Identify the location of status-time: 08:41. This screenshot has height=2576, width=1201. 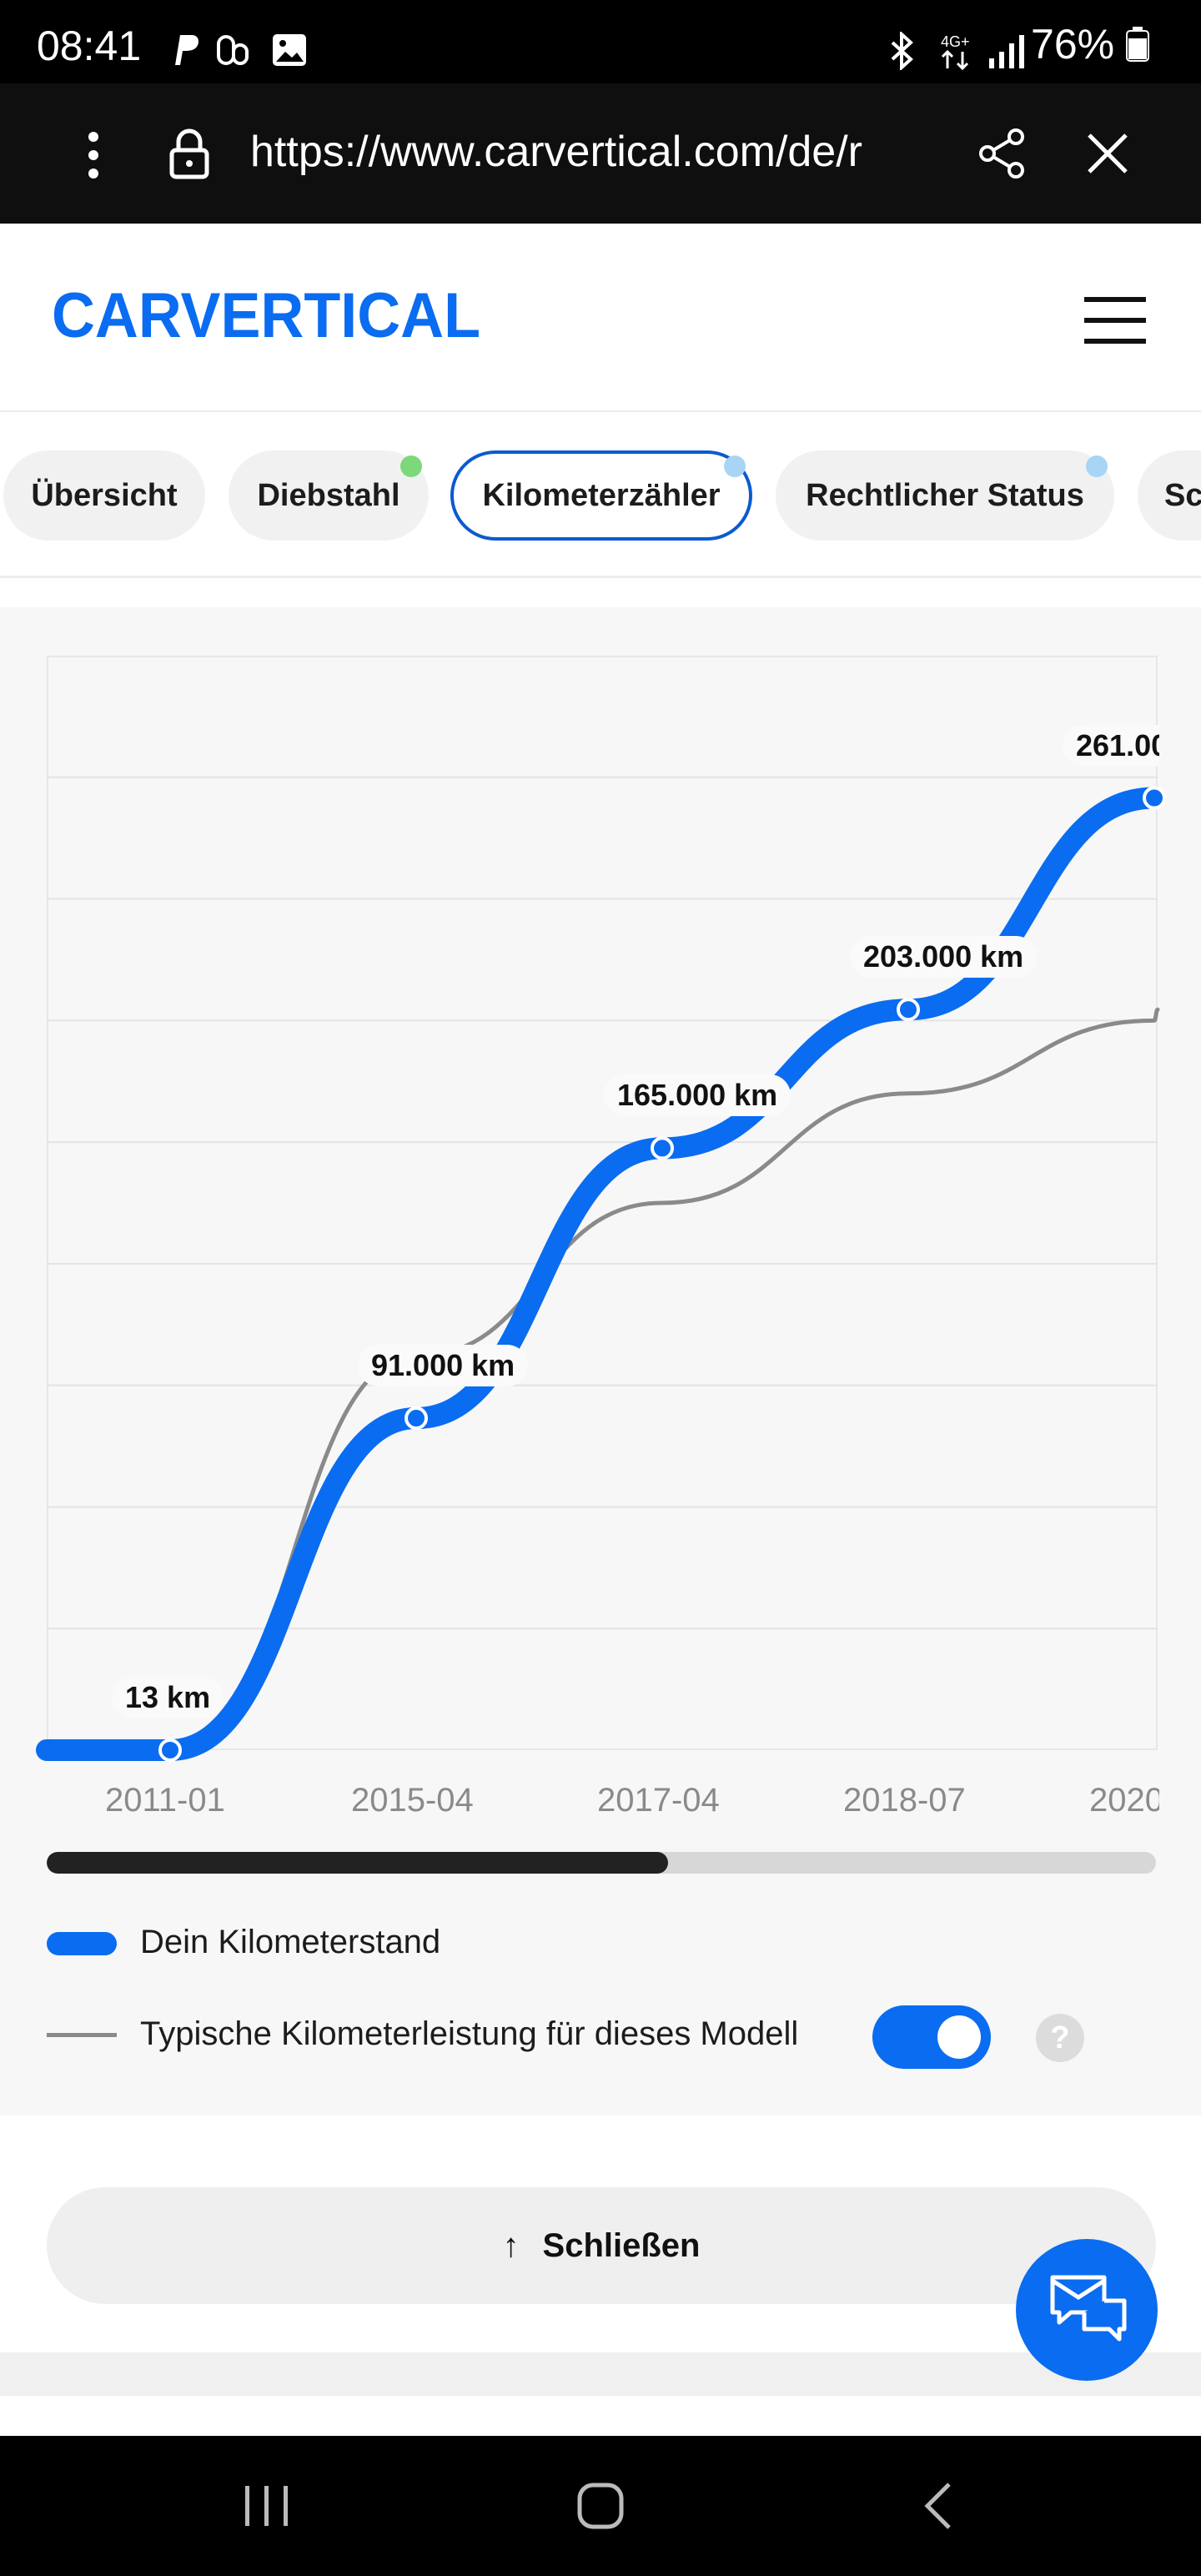
(90, 46).